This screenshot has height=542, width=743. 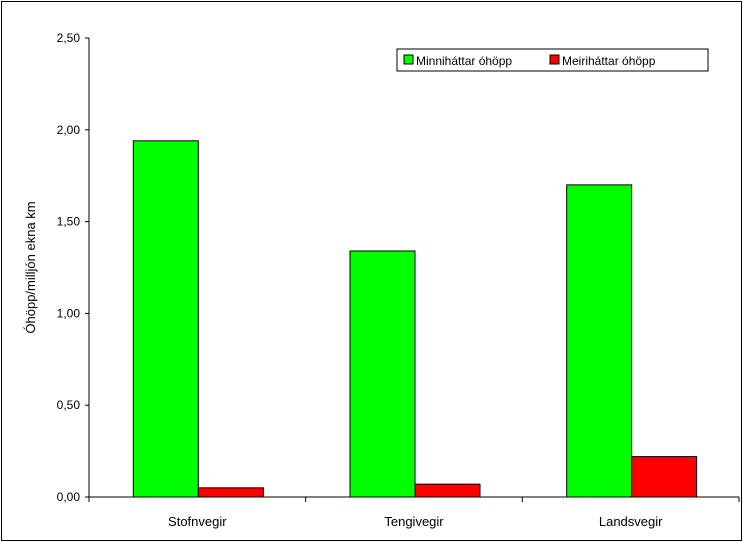 What do you see at coordinates (464, 61) in the screenshot?
I see `legend-label: Minniháttar óhöpp` at bounding box center [464, 61].